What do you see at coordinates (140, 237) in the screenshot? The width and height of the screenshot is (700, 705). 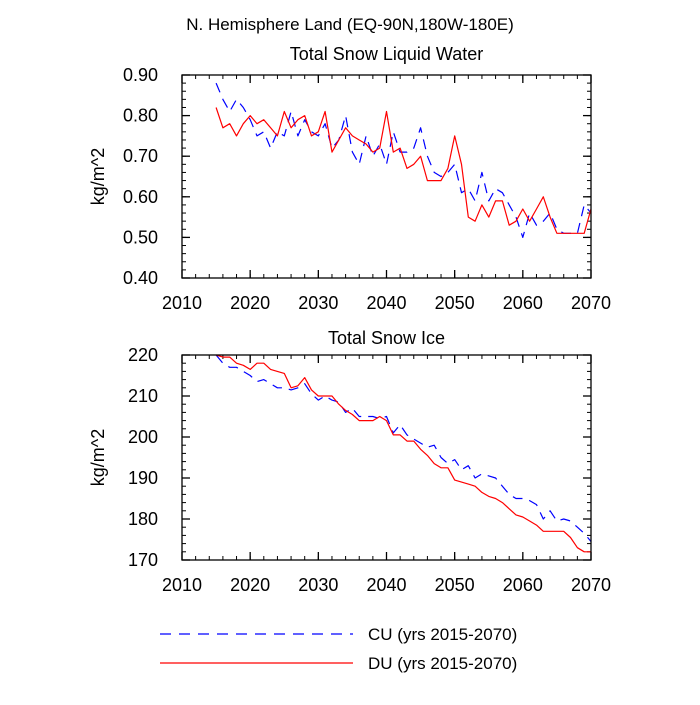 I see `y-tick-label: 0.50` at bounding box center [140, 237].